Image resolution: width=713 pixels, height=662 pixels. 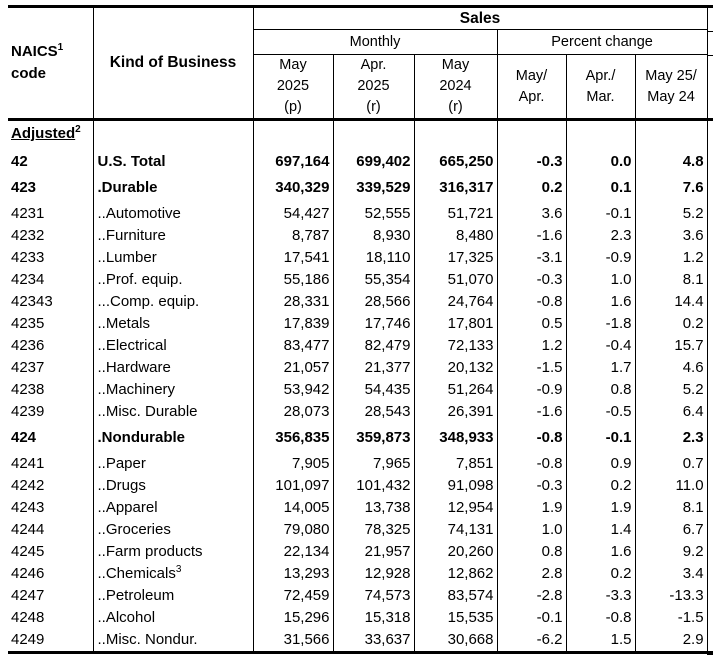 I want to click on value-cell: -0.4, so click(x=601, y=346).